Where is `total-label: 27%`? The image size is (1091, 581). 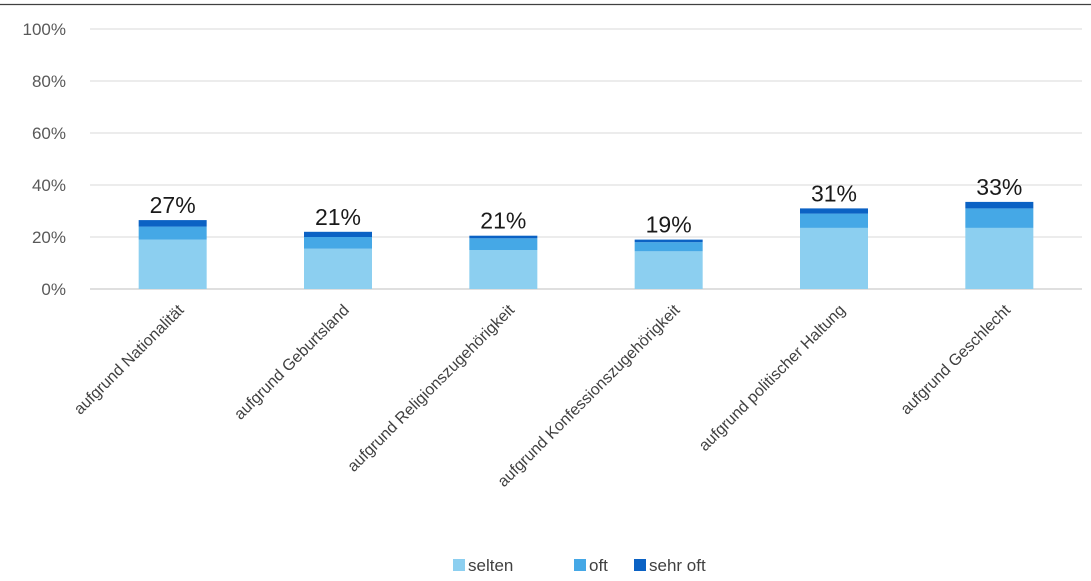 total-label: 27% is located at coordinates (173, 205).